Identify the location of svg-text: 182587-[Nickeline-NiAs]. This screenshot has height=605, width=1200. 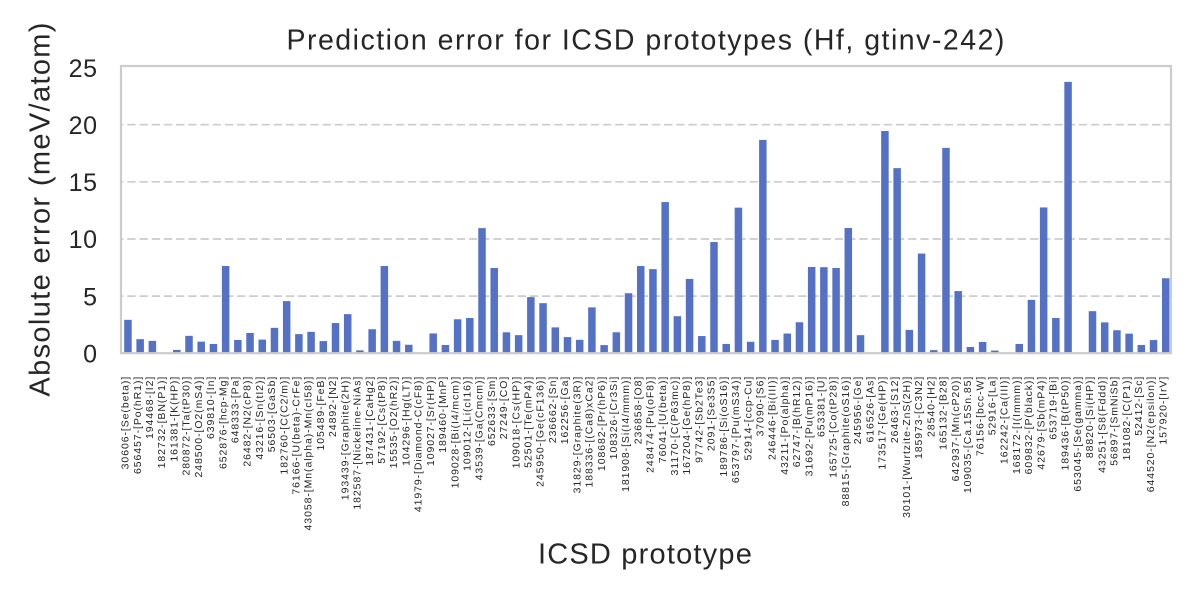
(358, 443).